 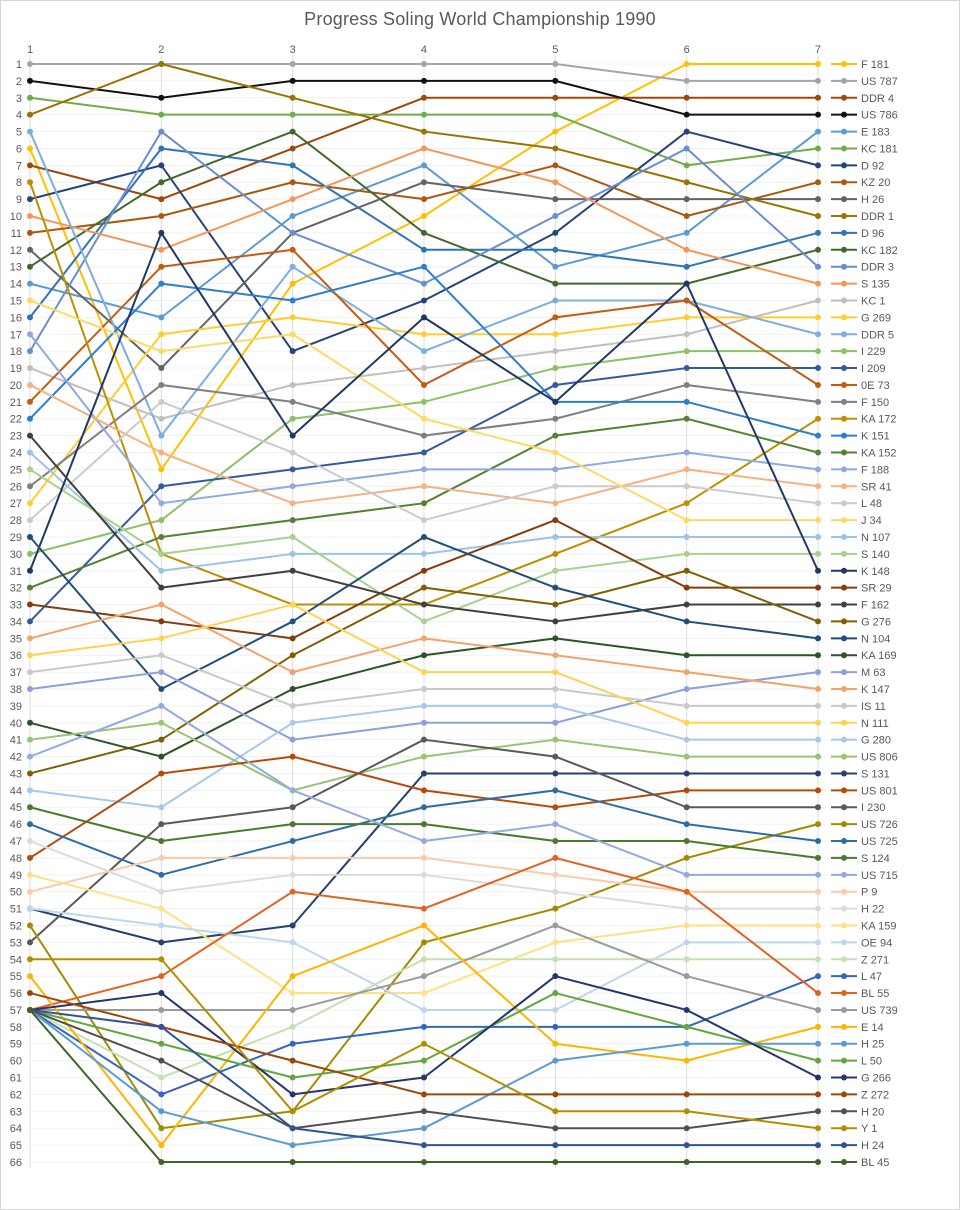 I want to click on legend-item-i-230: I 230, so click(x=858, y=808).